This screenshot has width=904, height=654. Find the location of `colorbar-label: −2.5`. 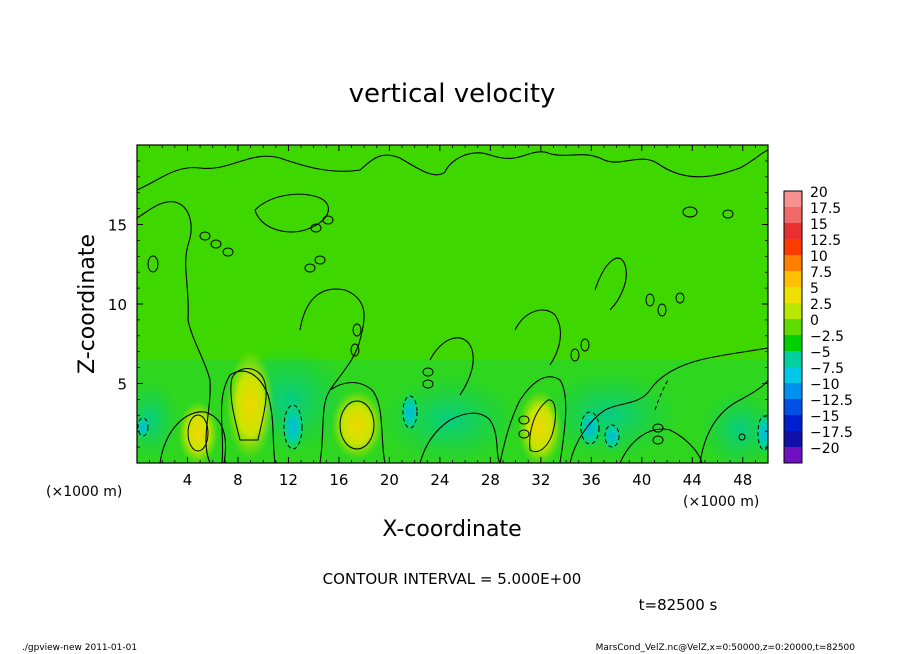

colorbar-label: −2.5 is located at coordinates (827, 337).